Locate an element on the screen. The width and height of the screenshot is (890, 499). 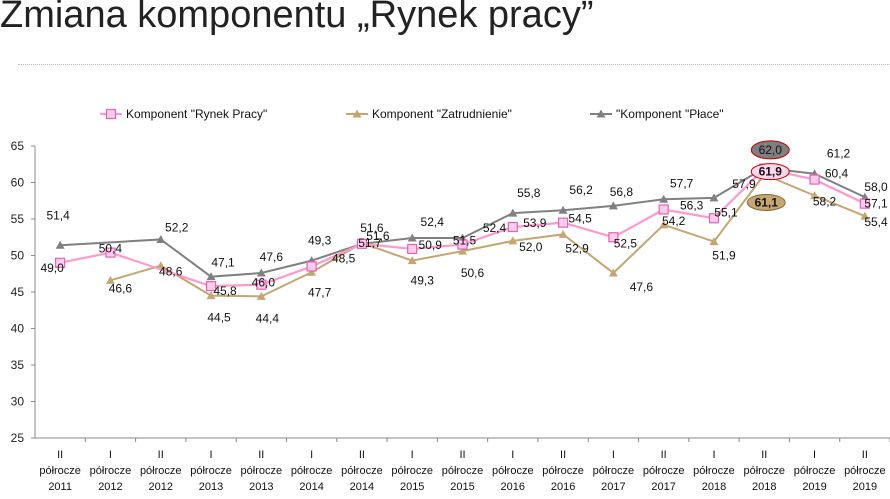
data-label: 56,2 is located at coordinates (581, 190).